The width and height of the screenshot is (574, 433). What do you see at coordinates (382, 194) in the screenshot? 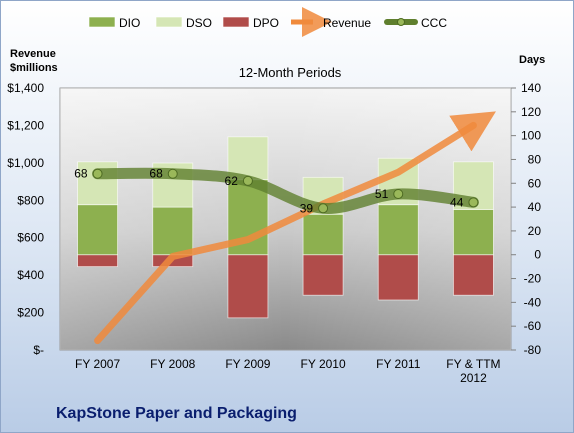
I see `ccc-data-label: 51` at bounding box center [382, 194].